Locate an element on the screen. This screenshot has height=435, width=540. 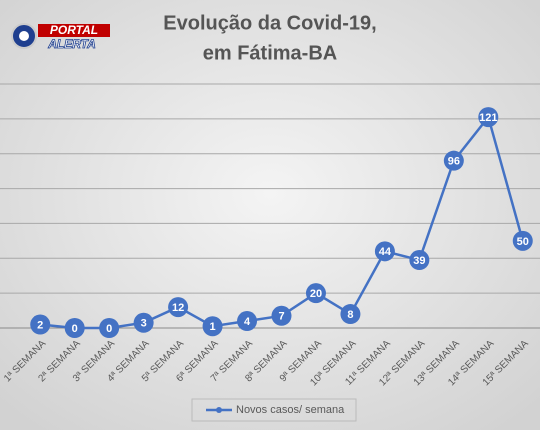
legend-label: Novos casos/ semana is located at coordinates (290, 410).